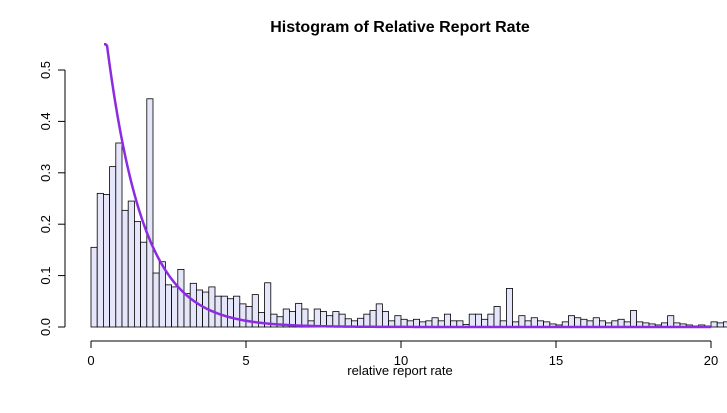 The image size is (727, 413). I want to click on x-tick-label: 0, so click(90, 360).